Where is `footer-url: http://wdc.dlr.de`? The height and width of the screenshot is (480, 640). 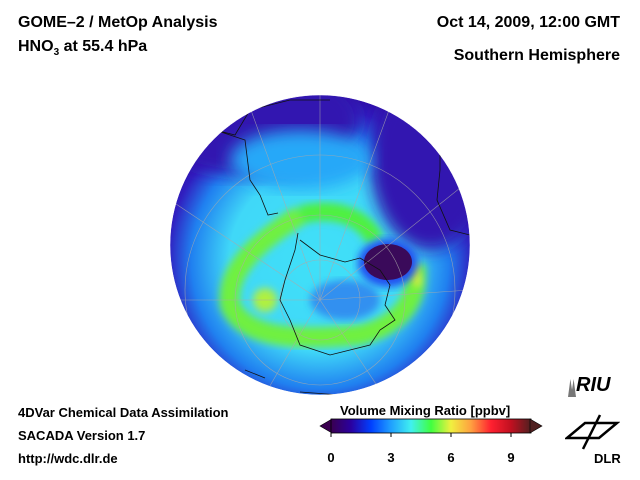 footer-url: http://wdc.dlr.de is located at coordinates (68, 458).